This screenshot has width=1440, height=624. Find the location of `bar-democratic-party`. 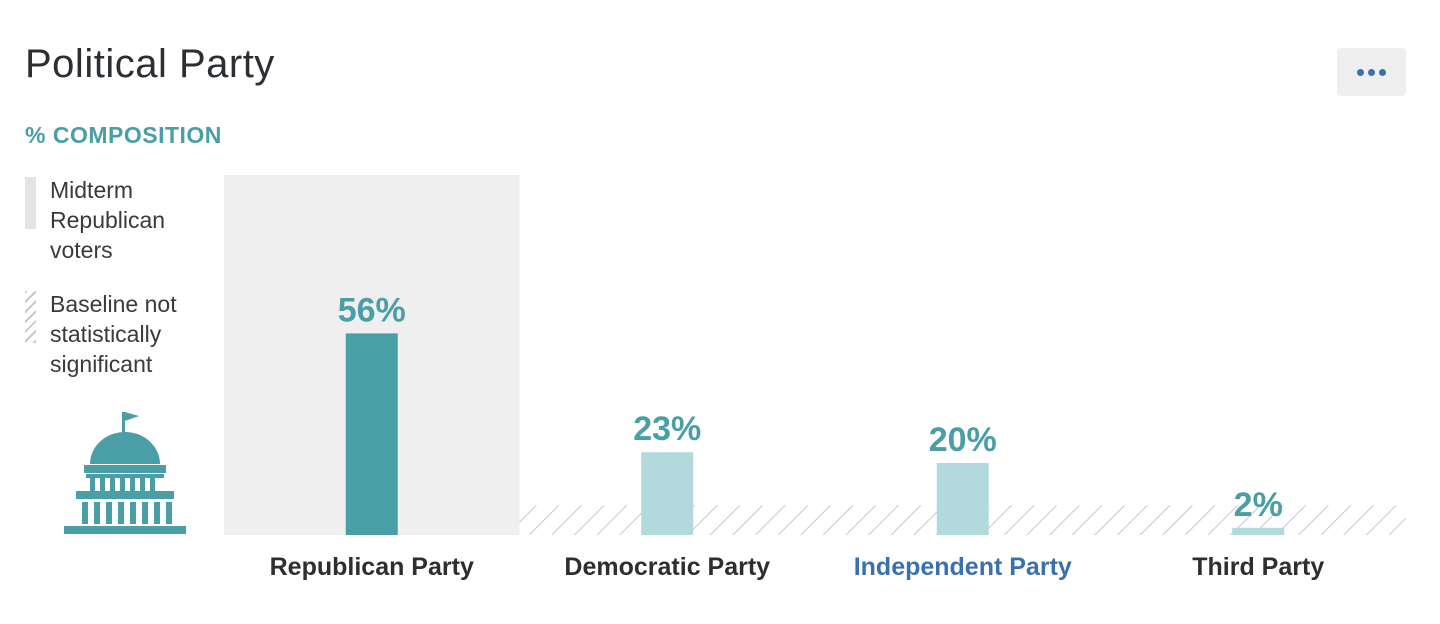

bar-democratic-party is located at coordinates (667, 493).